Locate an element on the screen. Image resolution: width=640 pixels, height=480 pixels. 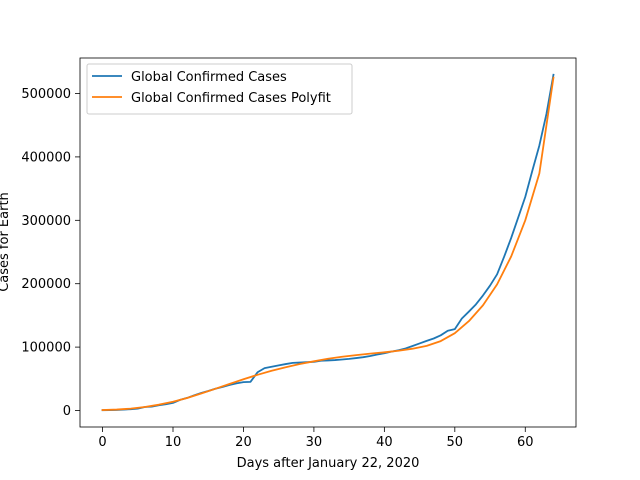
x-tick-label: 10 is located at coordinates (173, 442).